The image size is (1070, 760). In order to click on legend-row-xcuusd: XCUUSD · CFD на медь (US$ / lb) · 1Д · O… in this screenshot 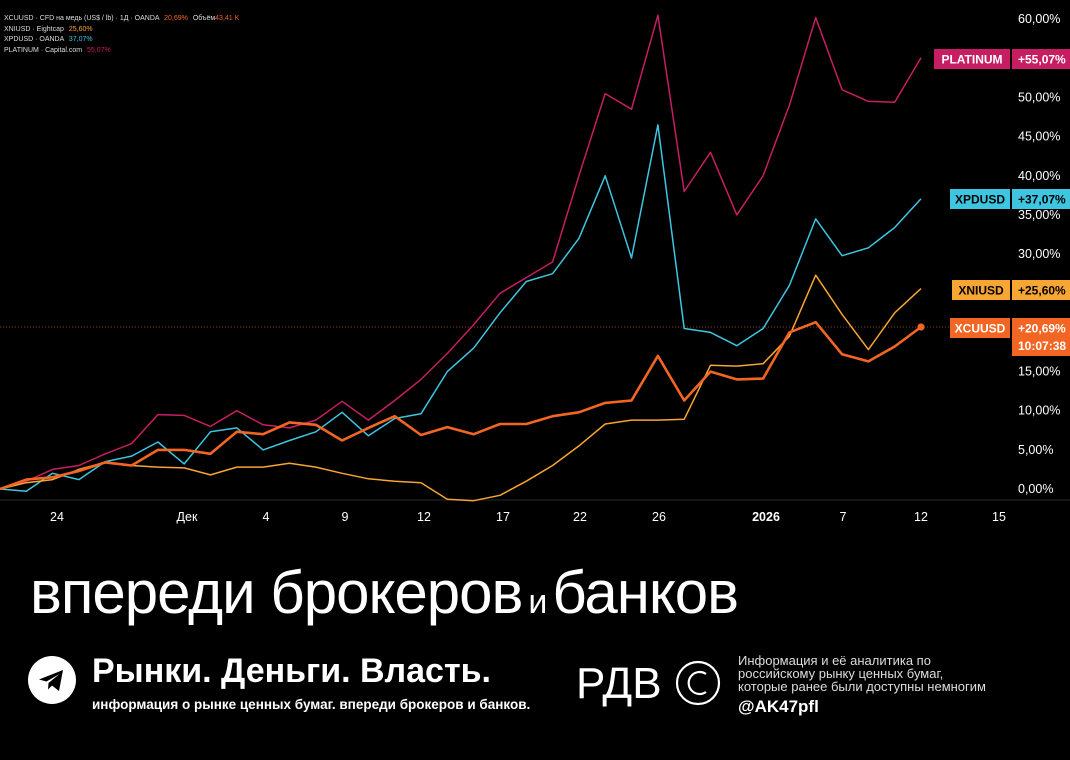, I will do `click(121, 19)`.